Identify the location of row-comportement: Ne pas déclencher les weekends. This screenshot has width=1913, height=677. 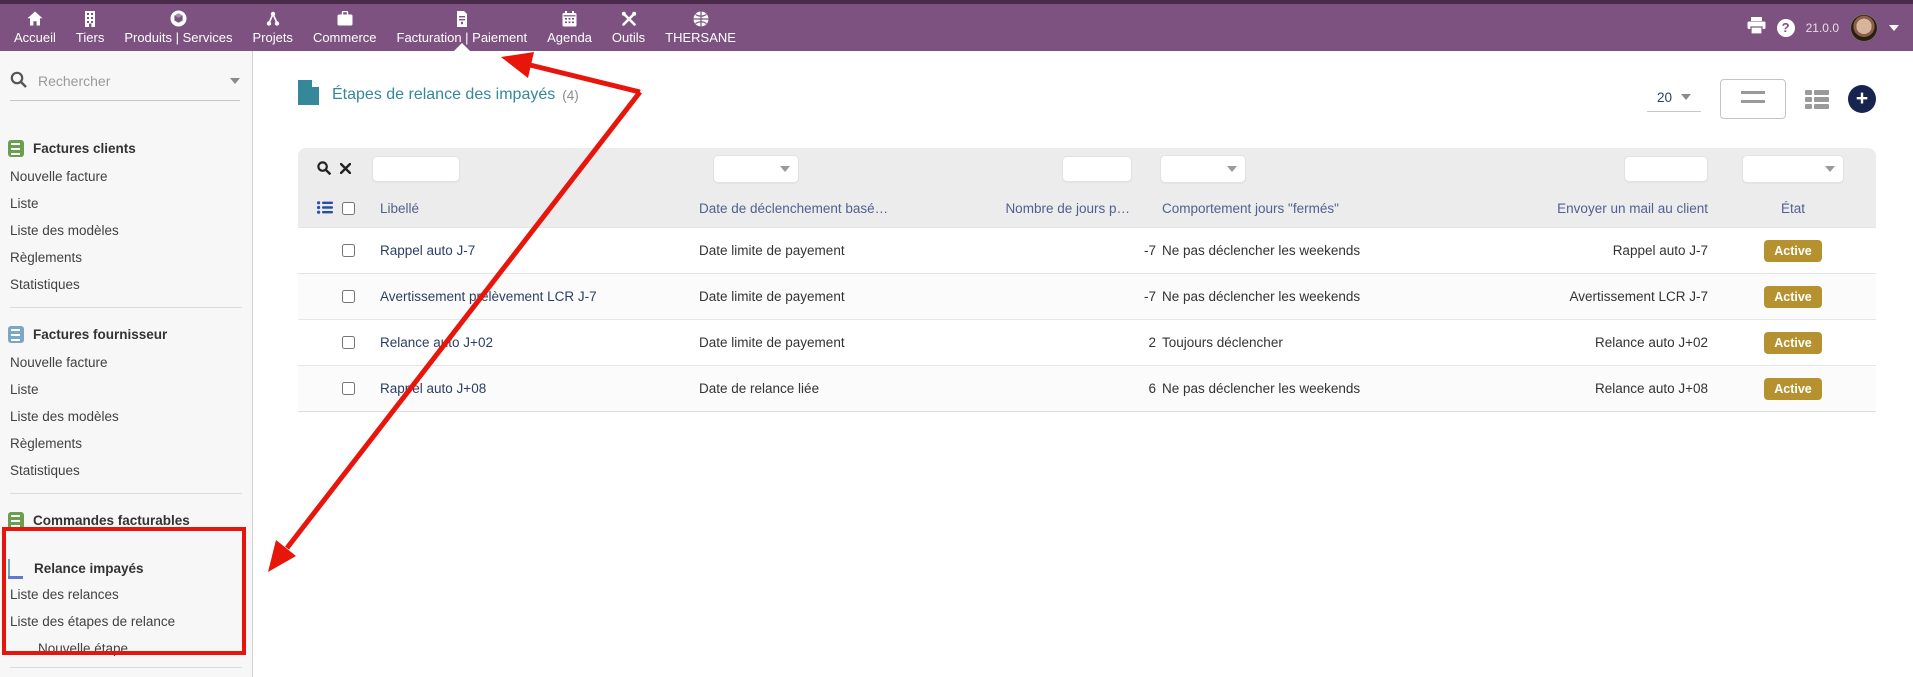
(1261, 250).